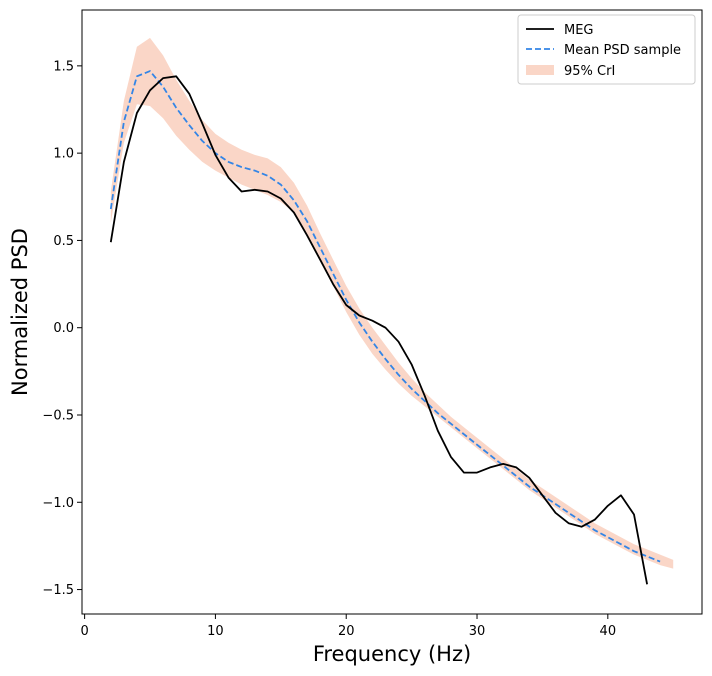 The width and height of the screenshot is (712, 676). I want to click on legend-label-mean-psd: Mean PSD sample, so click(622, 50).